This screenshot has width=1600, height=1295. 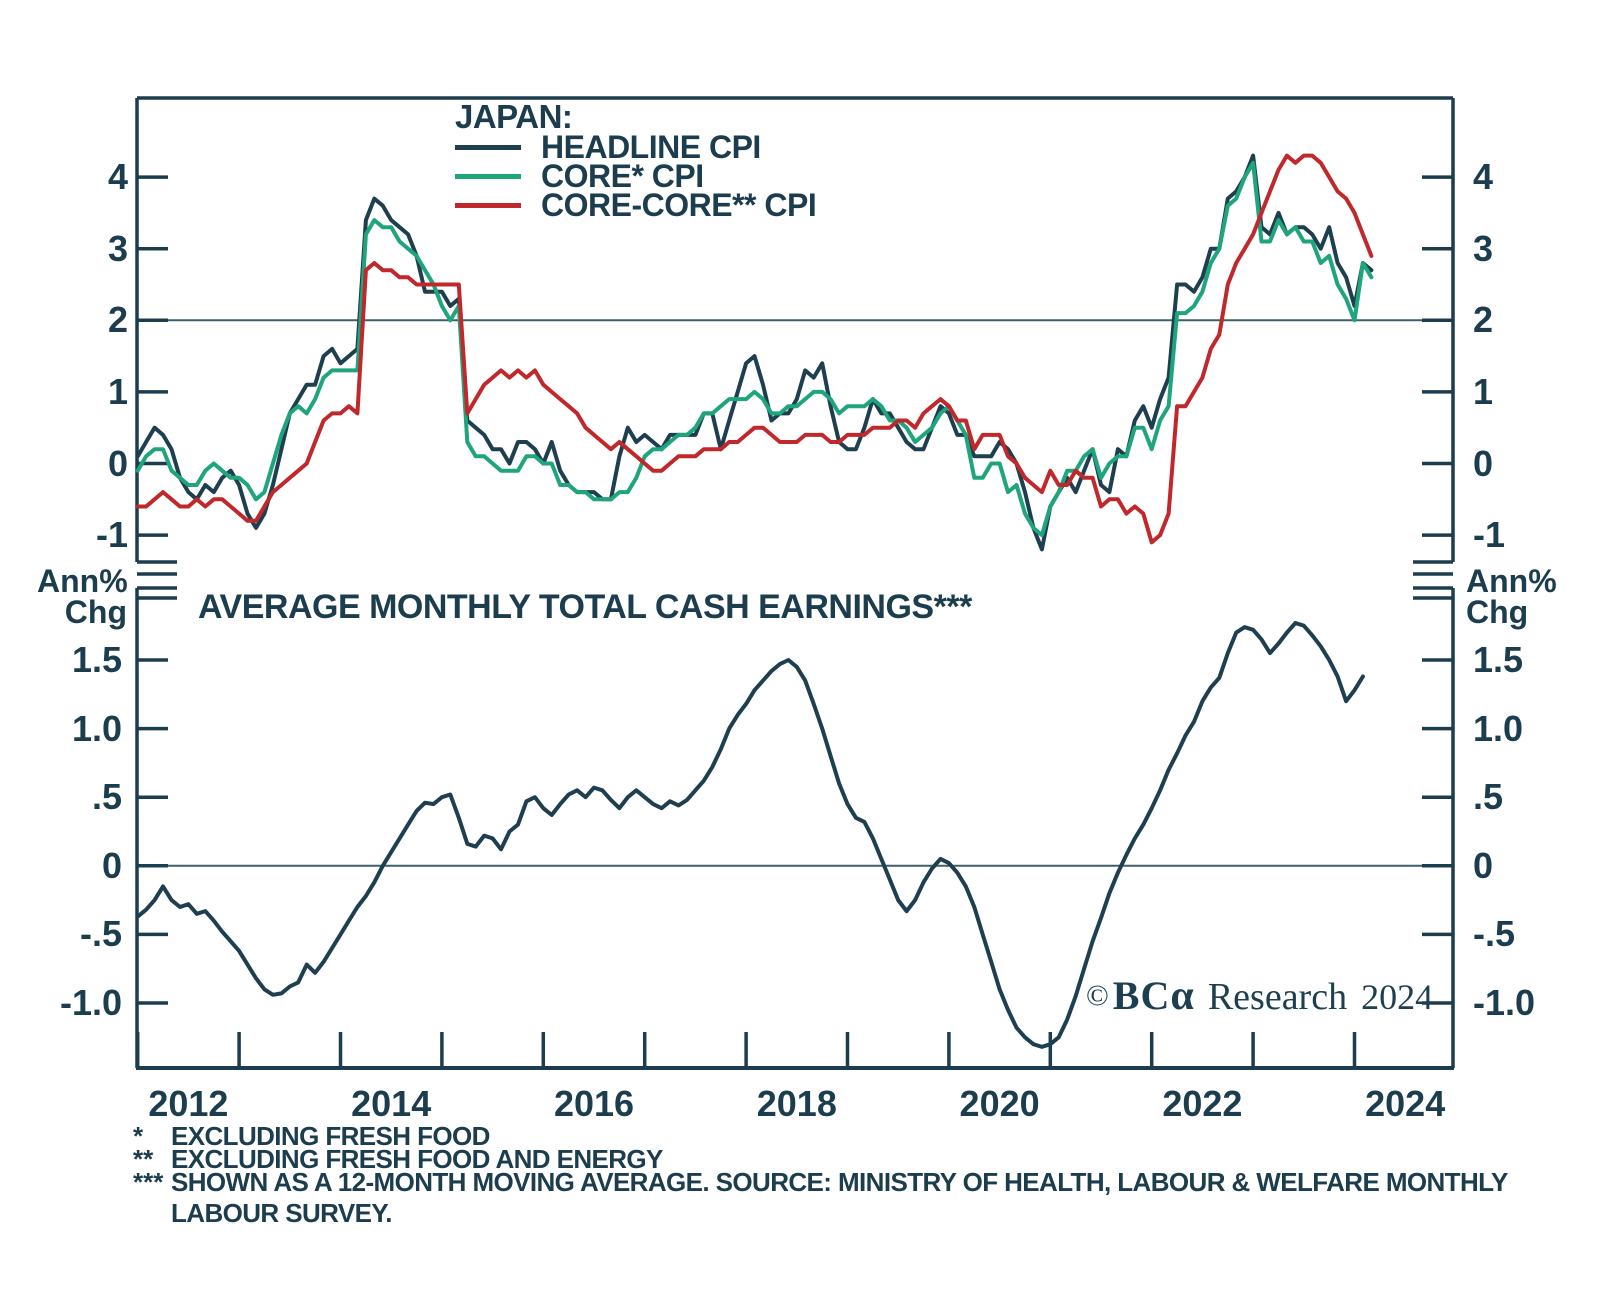 What do you see at coordinates (1483, 391) in the screenshot?
I see `top-panel-y-axis-label-right: 1` at bounding box center [1483, 391].